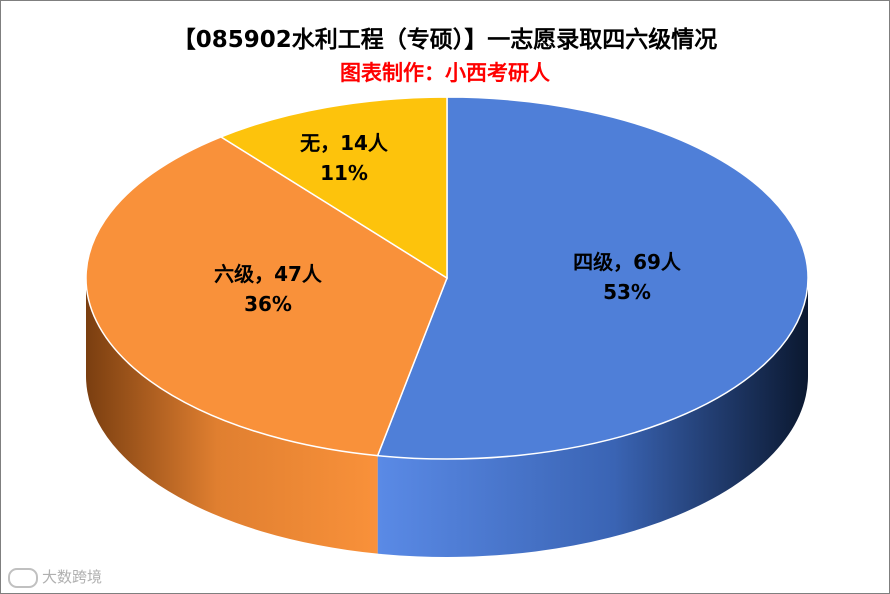  I want to click on watermark: 大数跨境, so click(55, 577).